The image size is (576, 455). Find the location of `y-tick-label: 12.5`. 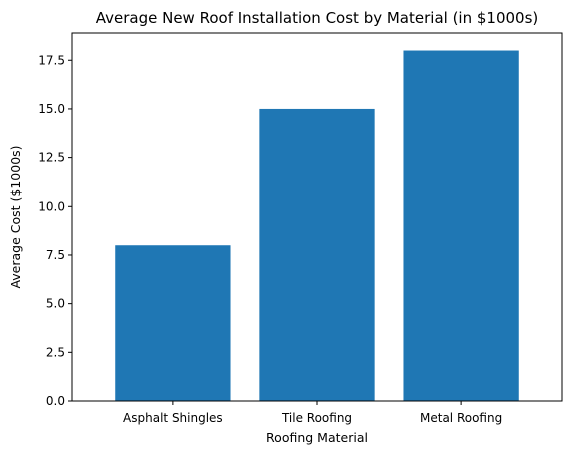

y-tick-label: 12.5 is located at coordinates (51, 158).